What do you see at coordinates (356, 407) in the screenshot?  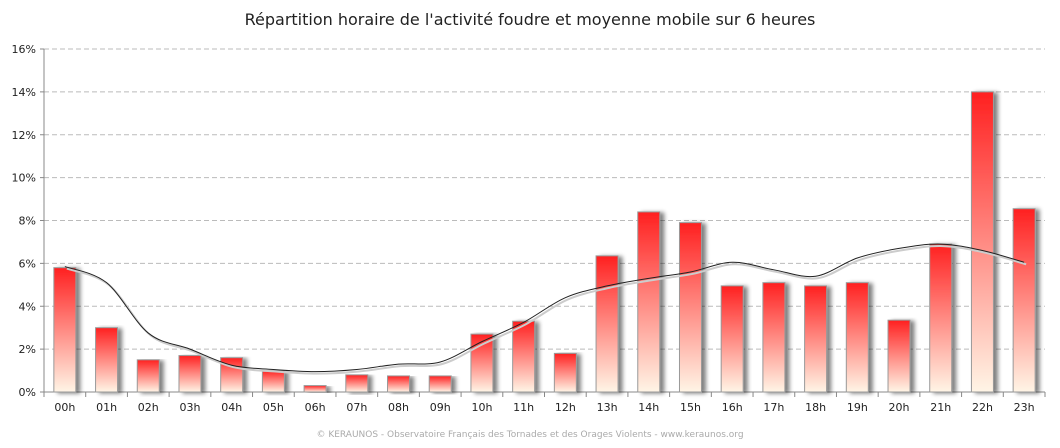 I see `x-tick-label: 07h` at bounding box center [356, 407].